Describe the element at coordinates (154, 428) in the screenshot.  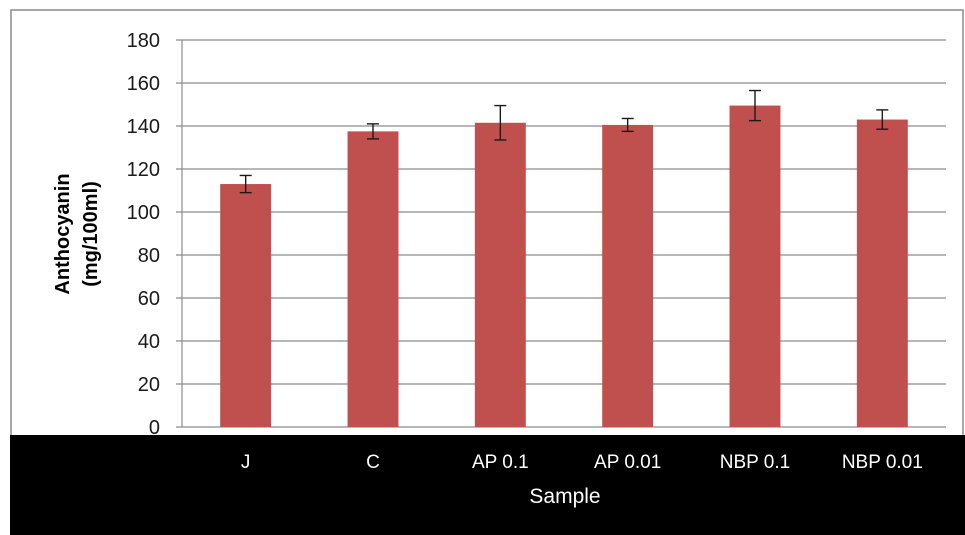
I see `y-tick-label: 0` at that location.